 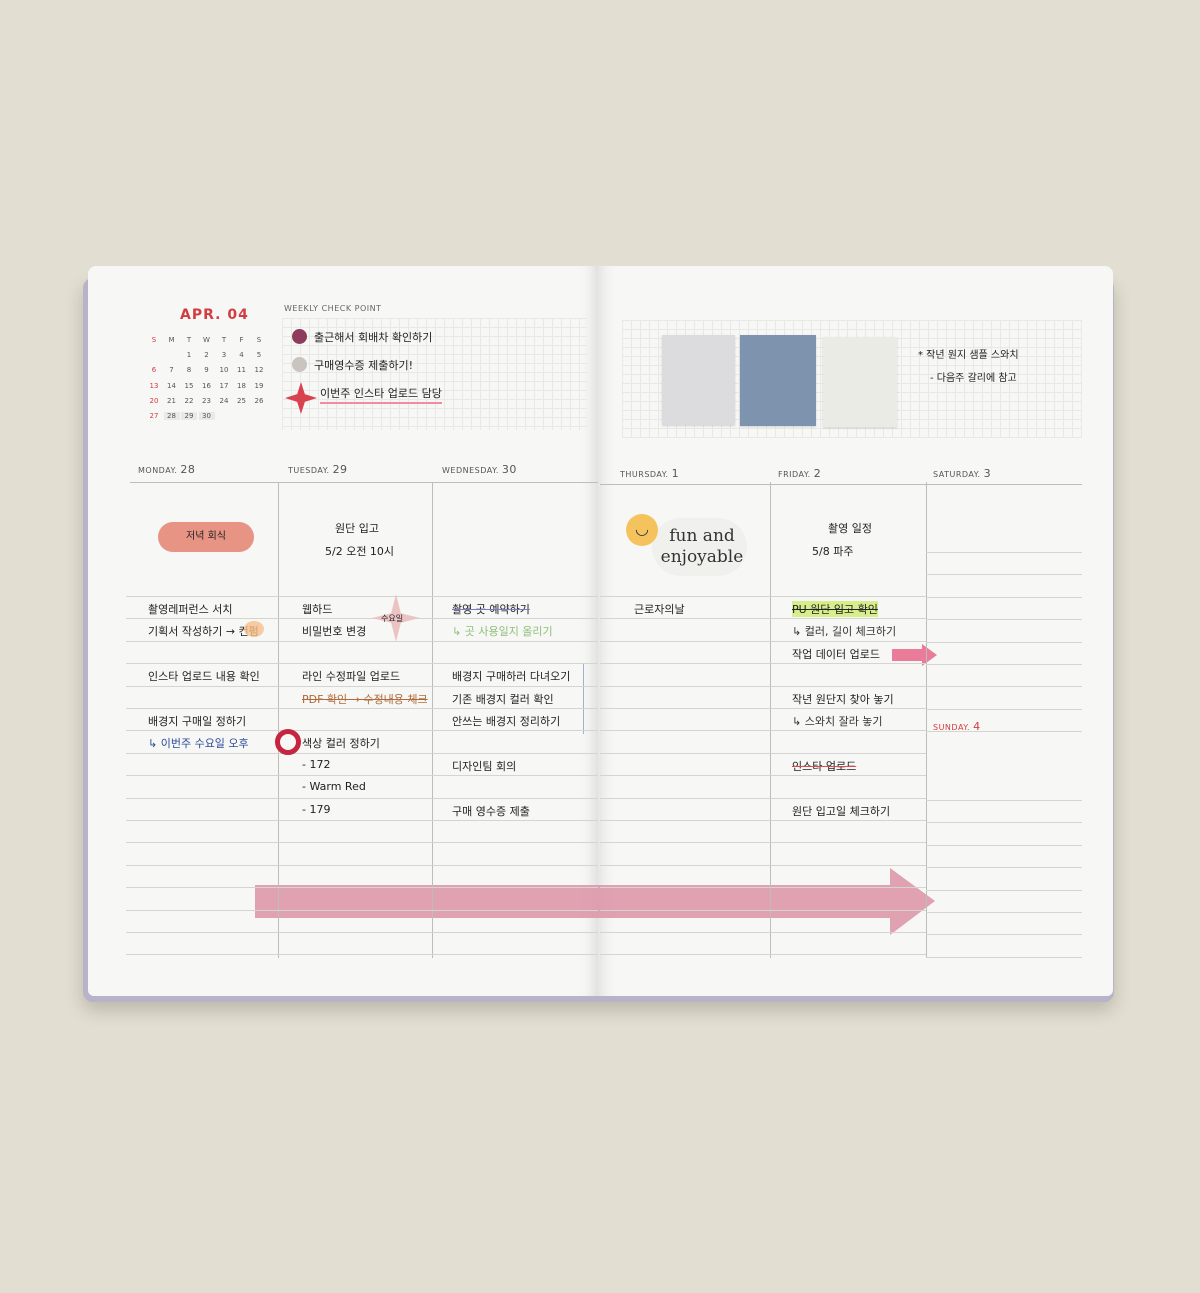 What do you see at coordinates (373, 337) in the screenshot?
I see `weekly-check-item: 출근해서 회배차 확인하기` at bounding box center [373, 337].